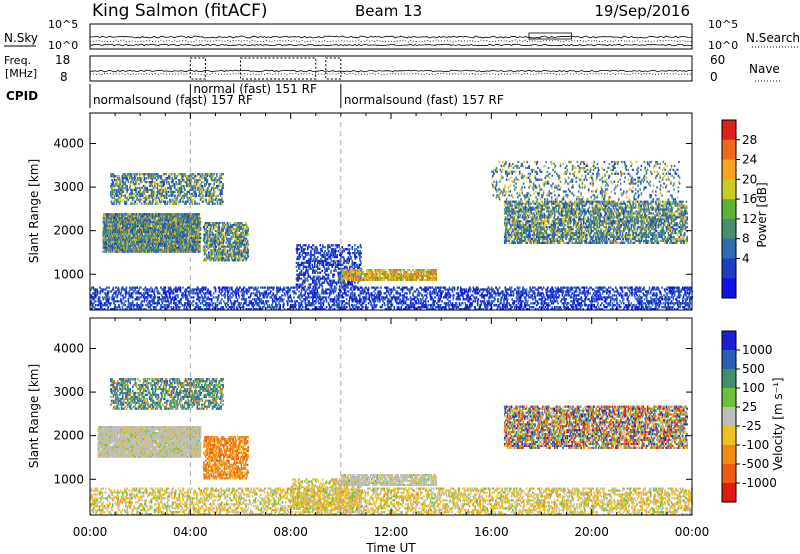 This screenshot has width=800, height=554. What do you see at coordinates (21, 38) in the screenshot?
I see `nsky-label: N.Sky` at bounding box center [21, 38].